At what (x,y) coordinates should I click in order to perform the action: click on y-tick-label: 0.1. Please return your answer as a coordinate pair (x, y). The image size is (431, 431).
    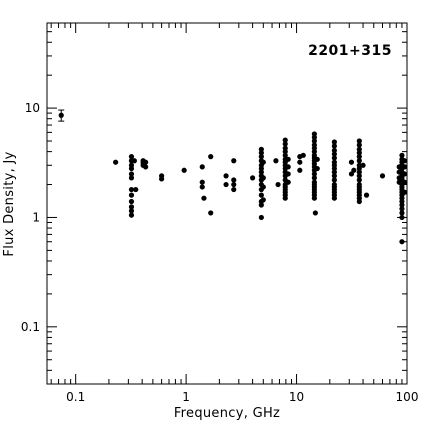
    Looking at the image, I should click on (30, 327).